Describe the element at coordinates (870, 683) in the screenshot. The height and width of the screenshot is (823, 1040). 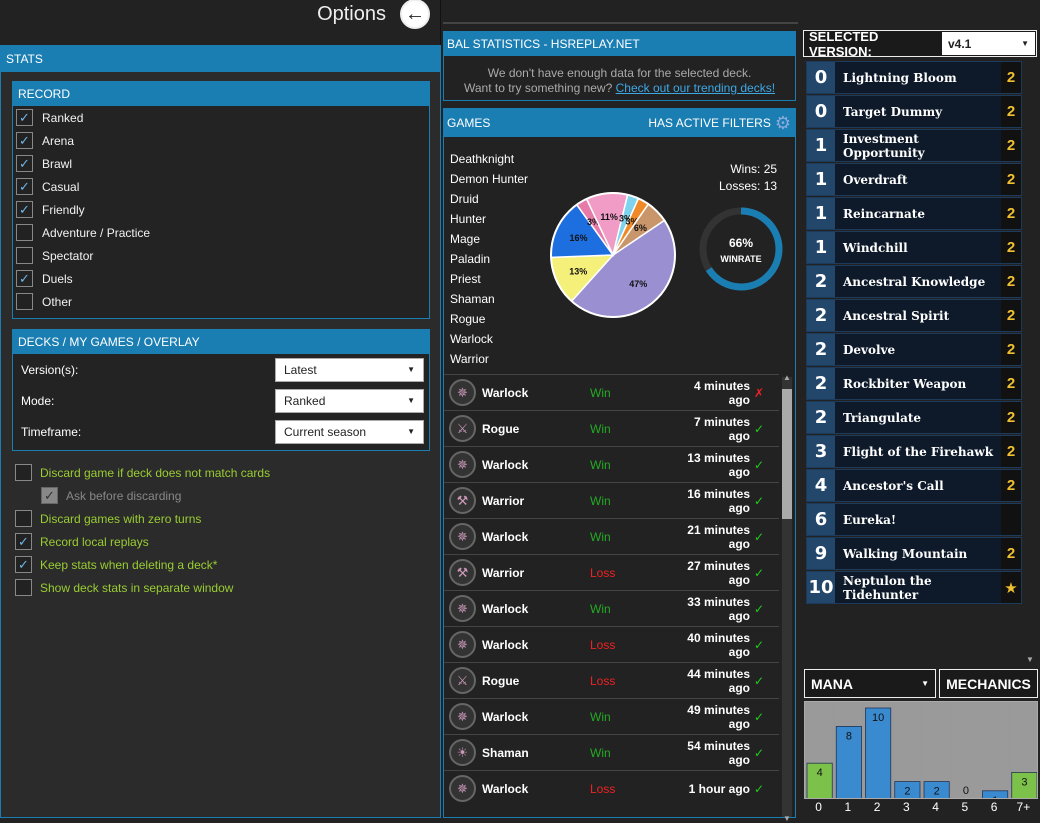
I see `mana-dropdown: MANA ▼` at that location.